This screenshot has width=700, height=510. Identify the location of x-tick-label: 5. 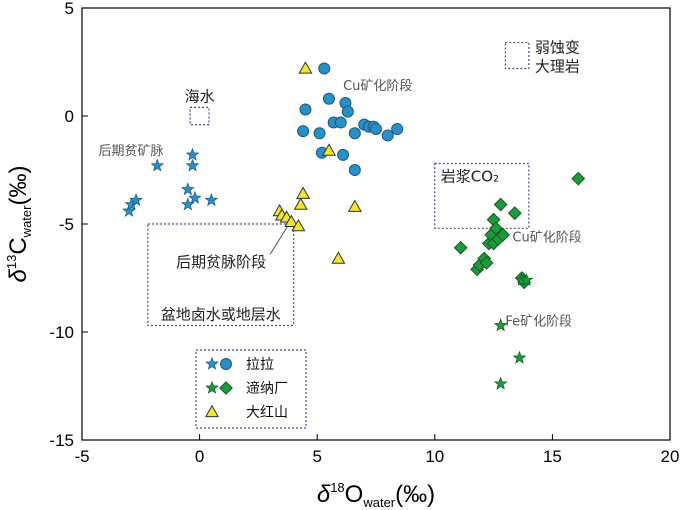
(316, 456).